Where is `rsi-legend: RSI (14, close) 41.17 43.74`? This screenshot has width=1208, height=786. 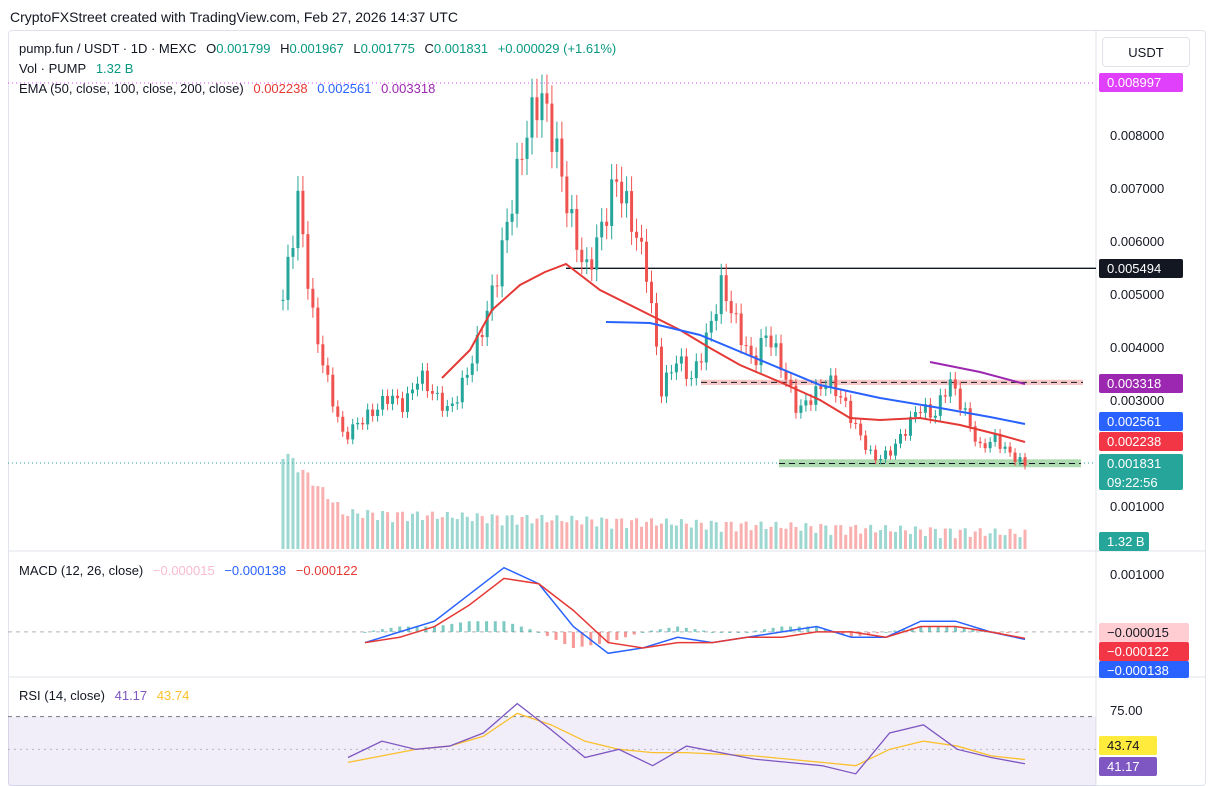
rsi-legend: RSI (14, close) 41.17 43.74 is located at coordinates (107, 695).